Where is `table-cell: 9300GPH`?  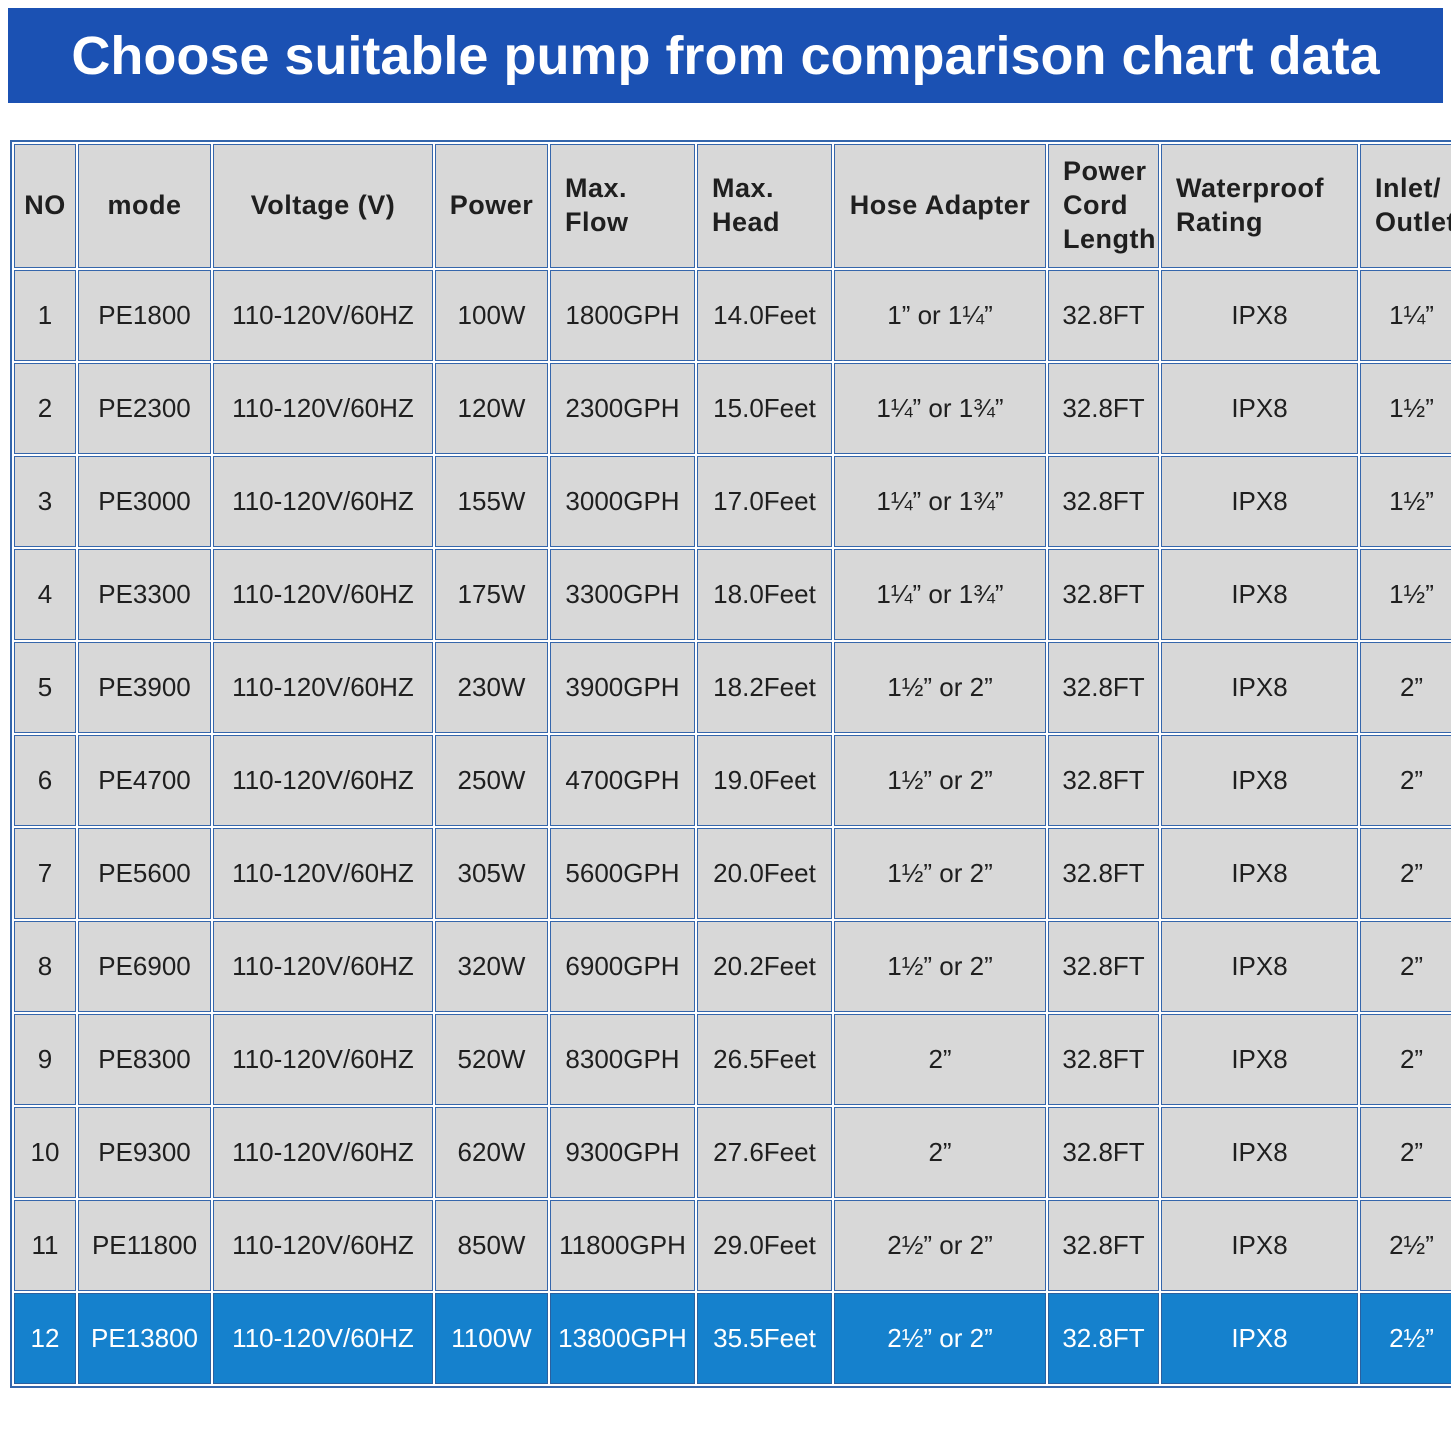
table-cell: 9300GPH is located at coordinates (622, 1152).